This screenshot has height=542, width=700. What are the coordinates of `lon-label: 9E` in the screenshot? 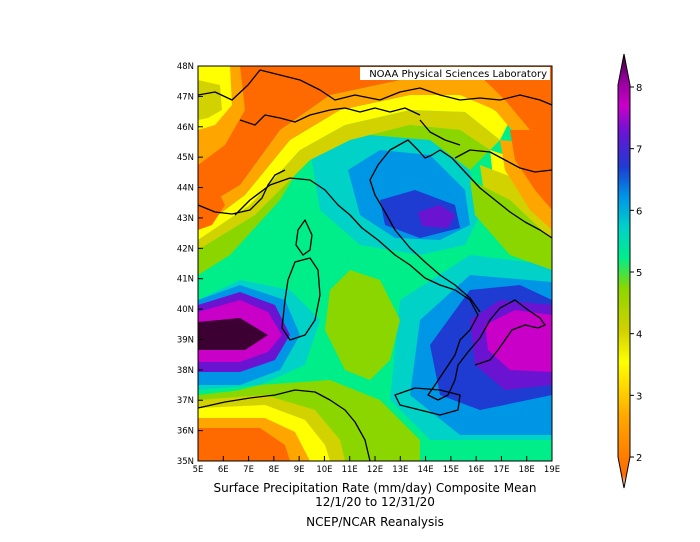 It's located at (299, 470).